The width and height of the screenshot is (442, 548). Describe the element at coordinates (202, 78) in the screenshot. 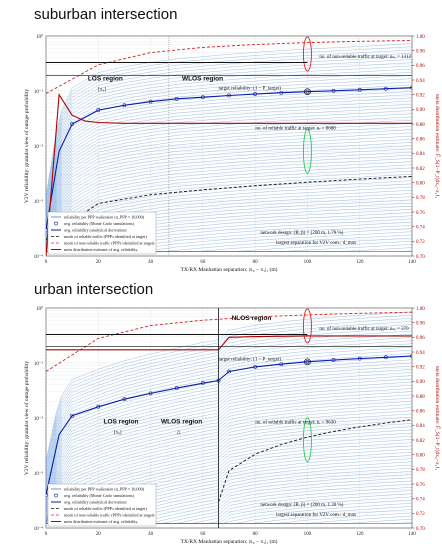

I see `region-label: WLOS region` at that location.